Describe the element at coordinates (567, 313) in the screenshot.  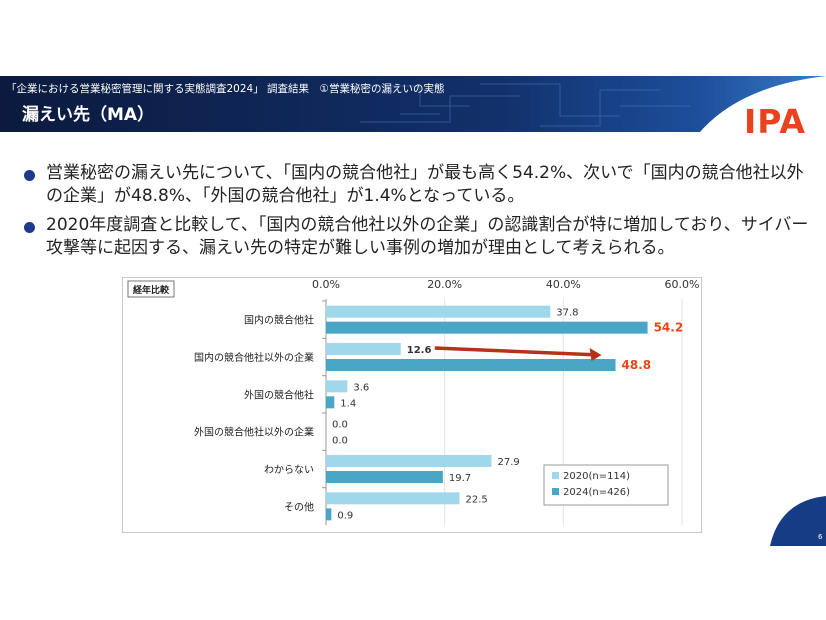
I see `data-label: 37.8` at that location.